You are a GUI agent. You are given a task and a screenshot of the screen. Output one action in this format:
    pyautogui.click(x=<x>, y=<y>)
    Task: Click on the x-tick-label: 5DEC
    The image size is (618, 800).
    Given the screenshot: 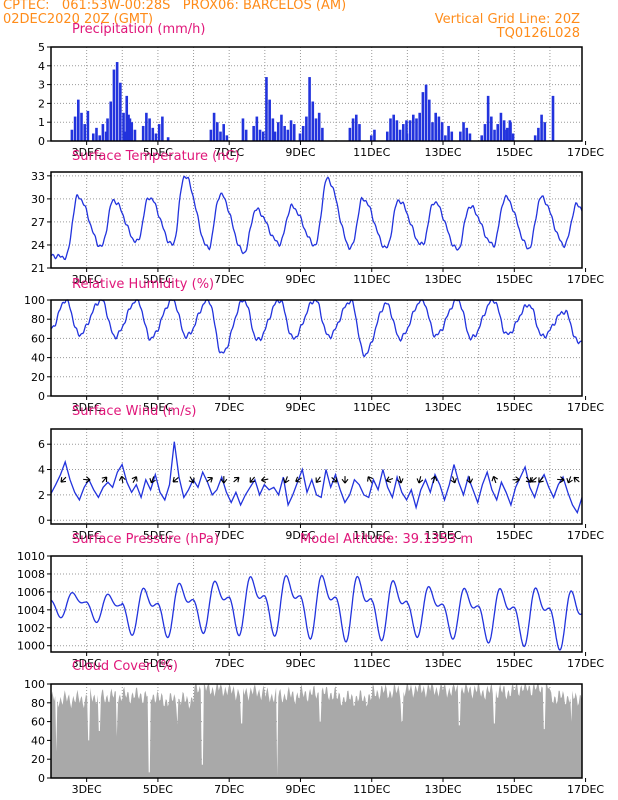 What is the action you would take?
    pyautogui.click(x=158, y=663)
    